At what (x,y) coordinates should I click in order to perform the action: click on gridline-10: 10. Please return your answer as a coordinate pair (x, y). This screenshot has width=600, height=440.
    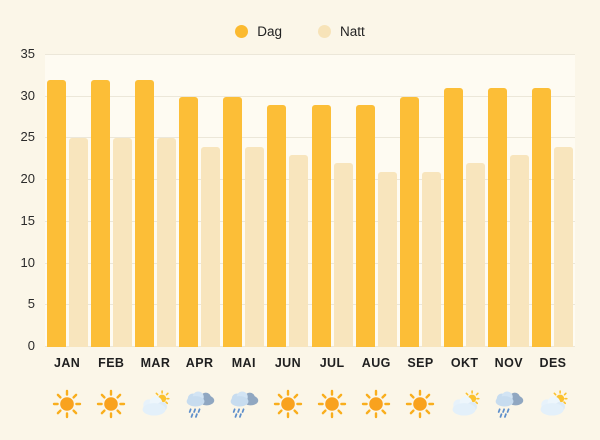
    Looking at the image, I should click on (298, 262).